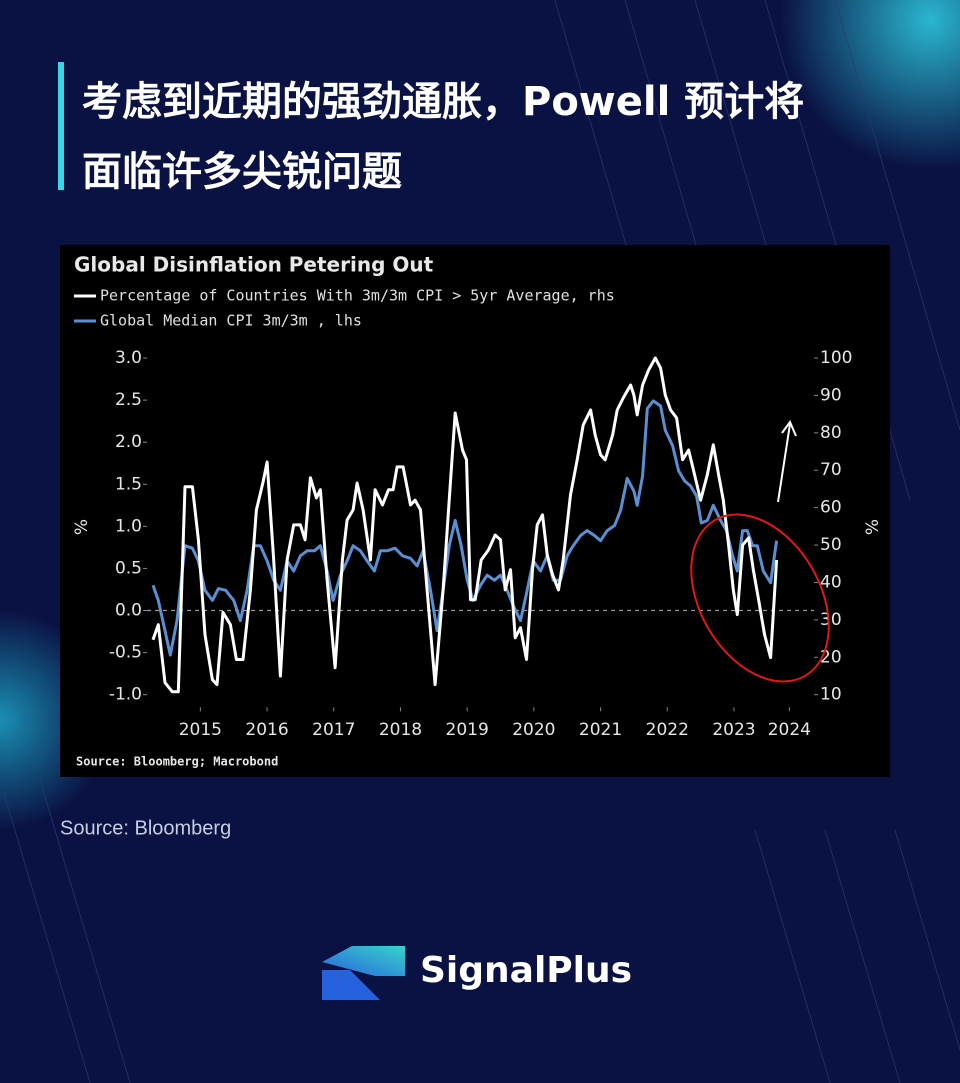 The width and height of the screenshot is (960, 1083). Describe the element at coordinates (787, 461) in the screenshot. I see `trend-arrow` at that location.